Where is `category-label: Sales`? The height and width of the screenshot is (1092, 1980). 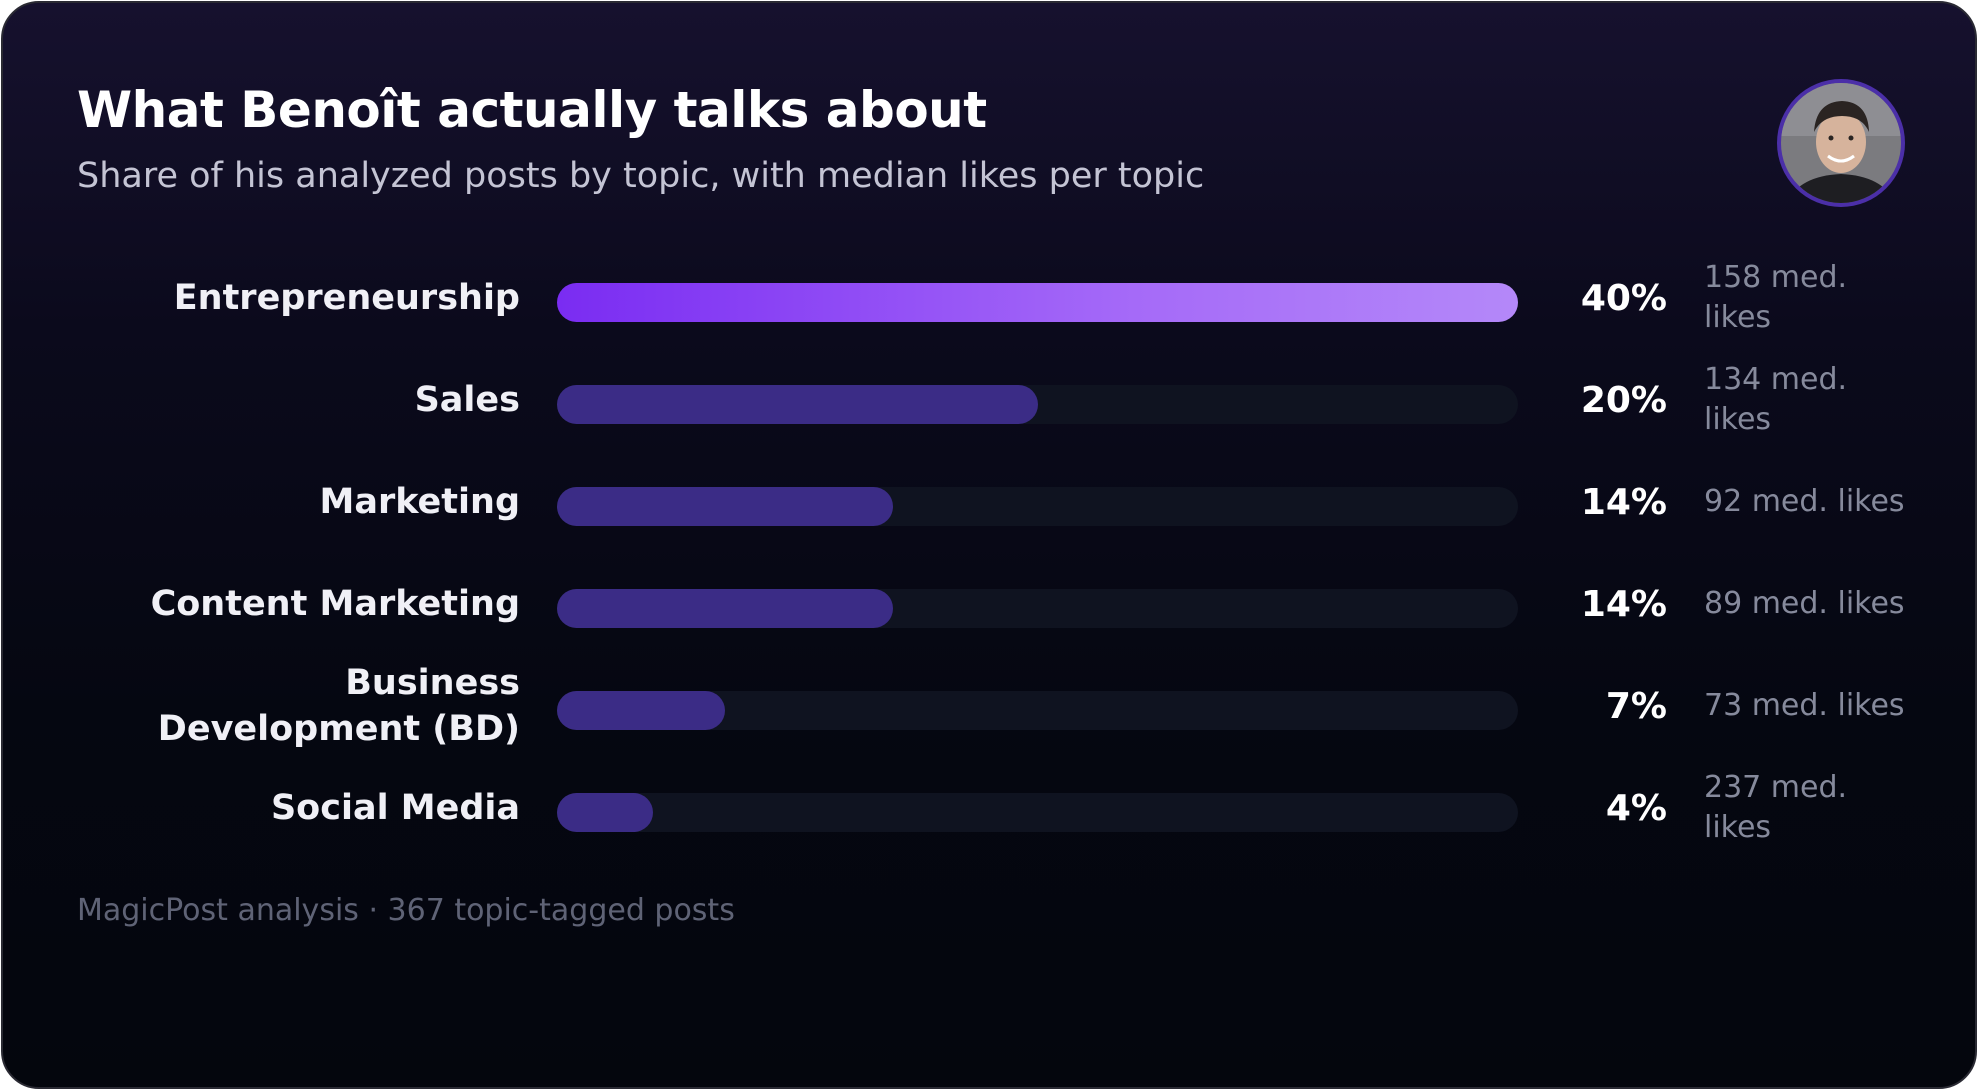
category-label: Sales is located at coordinates (467, 400).